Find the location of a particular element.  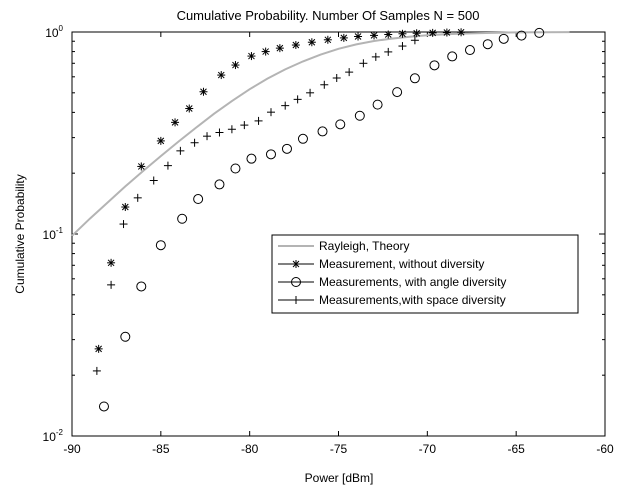

x-tick-label: -75 is located at coordinates (339, 449).